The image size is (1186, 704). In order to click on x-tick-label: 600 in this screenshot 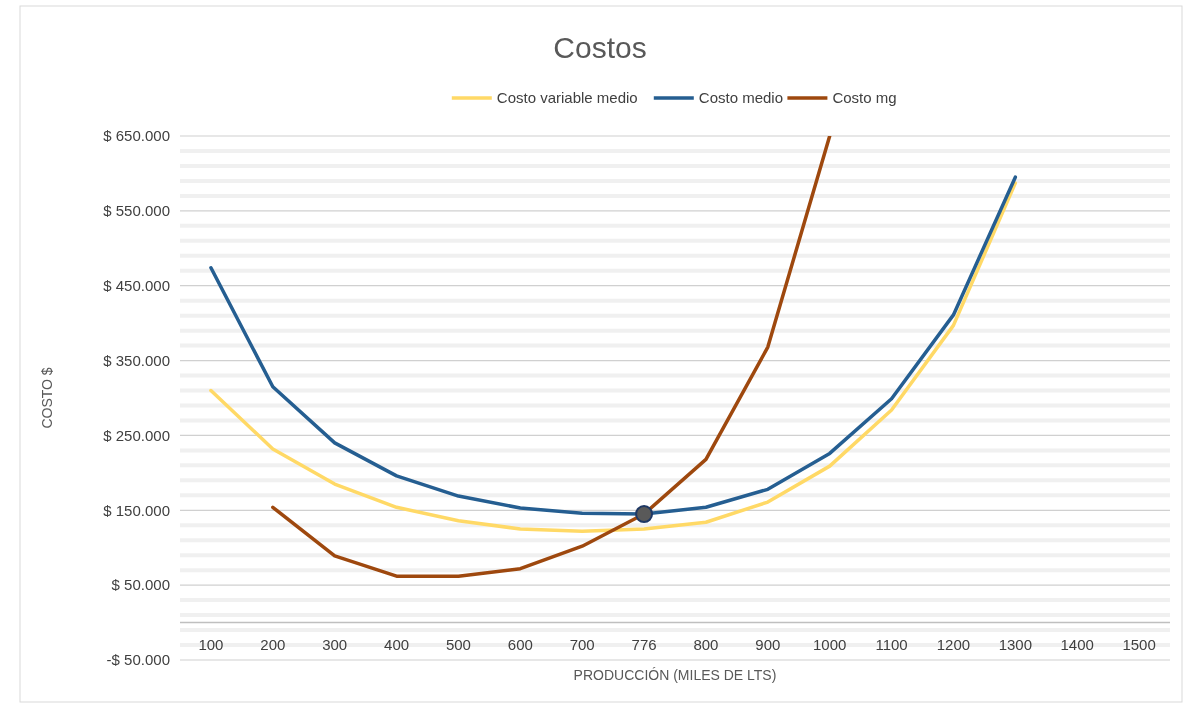, I will do `click(520, 644)`.